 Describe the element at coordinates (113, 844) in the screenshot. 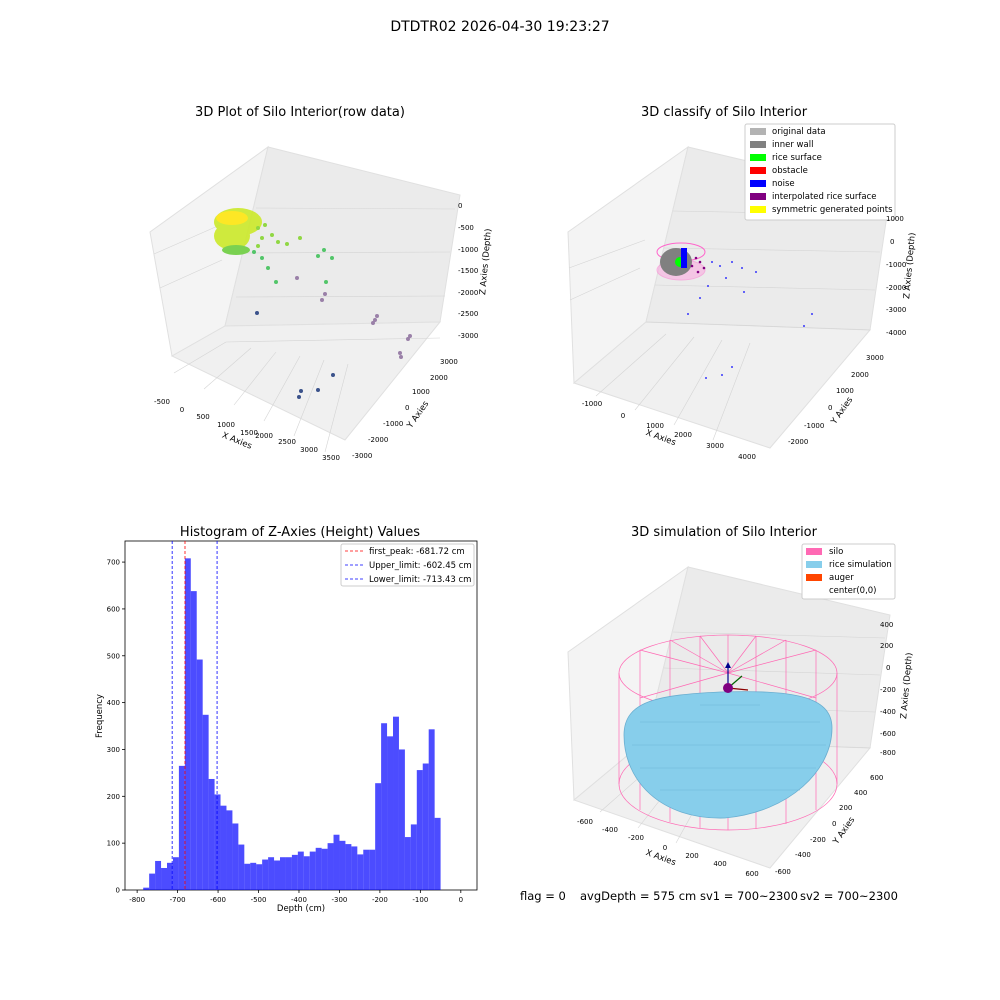

I see `histogram-ytick: 100` at that location.